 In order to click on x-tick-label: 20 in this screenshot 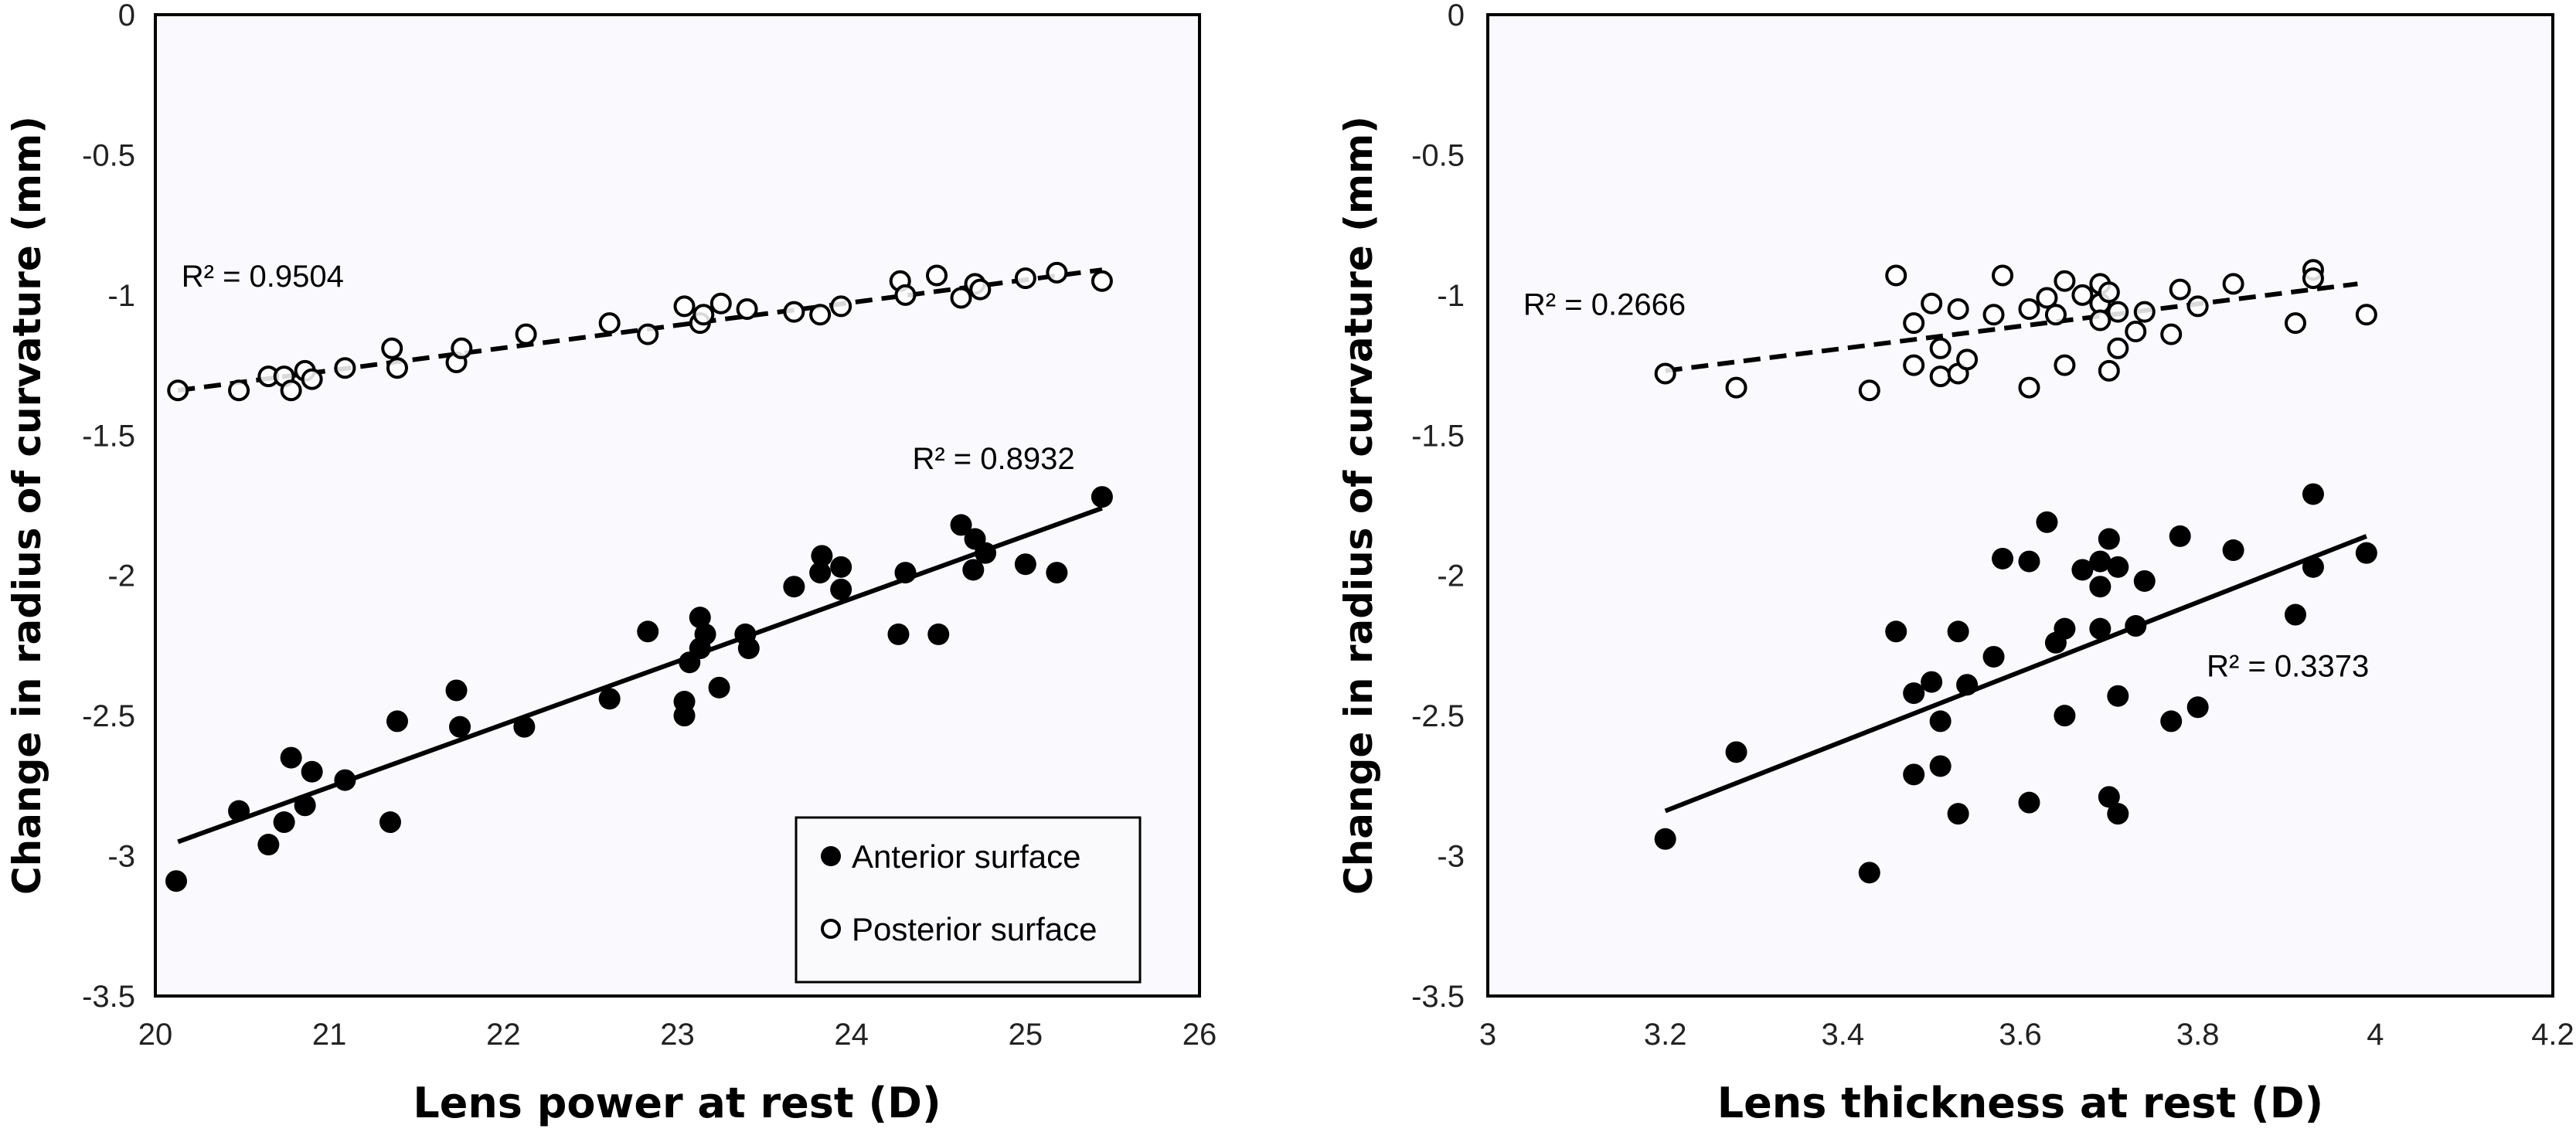, I will do `click(155, 1035)`.